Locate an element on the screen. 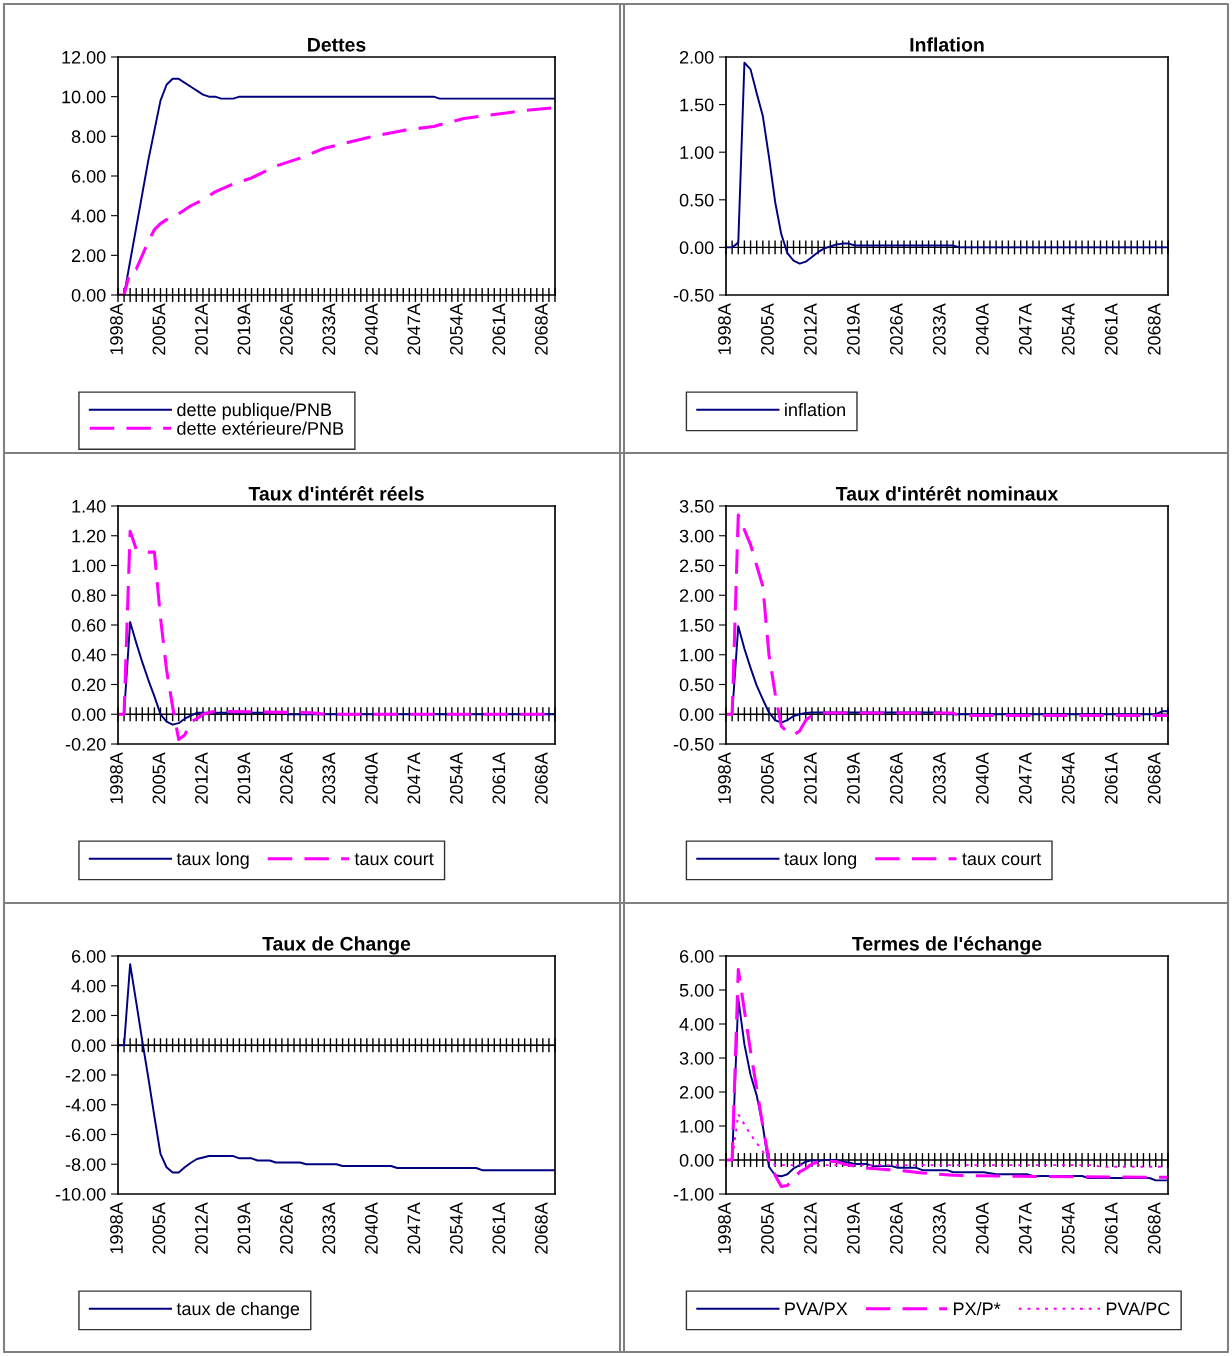 Image resolution: width=1232 pixels, height=1356 pixels. y-tick-label: -10.00 is located at coordinates (80, 1194).